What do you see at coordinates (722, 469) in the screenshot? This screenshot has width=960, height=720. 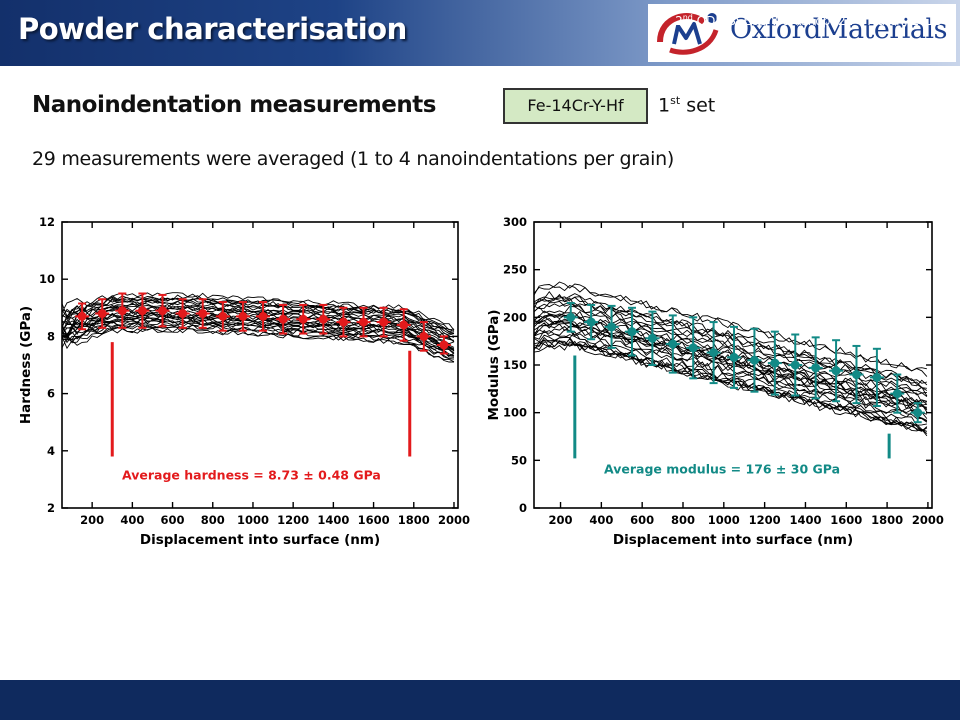 I see `average-annotation: Average modulus = 176 ± 30 GPa` at bounding box center [722, 469].